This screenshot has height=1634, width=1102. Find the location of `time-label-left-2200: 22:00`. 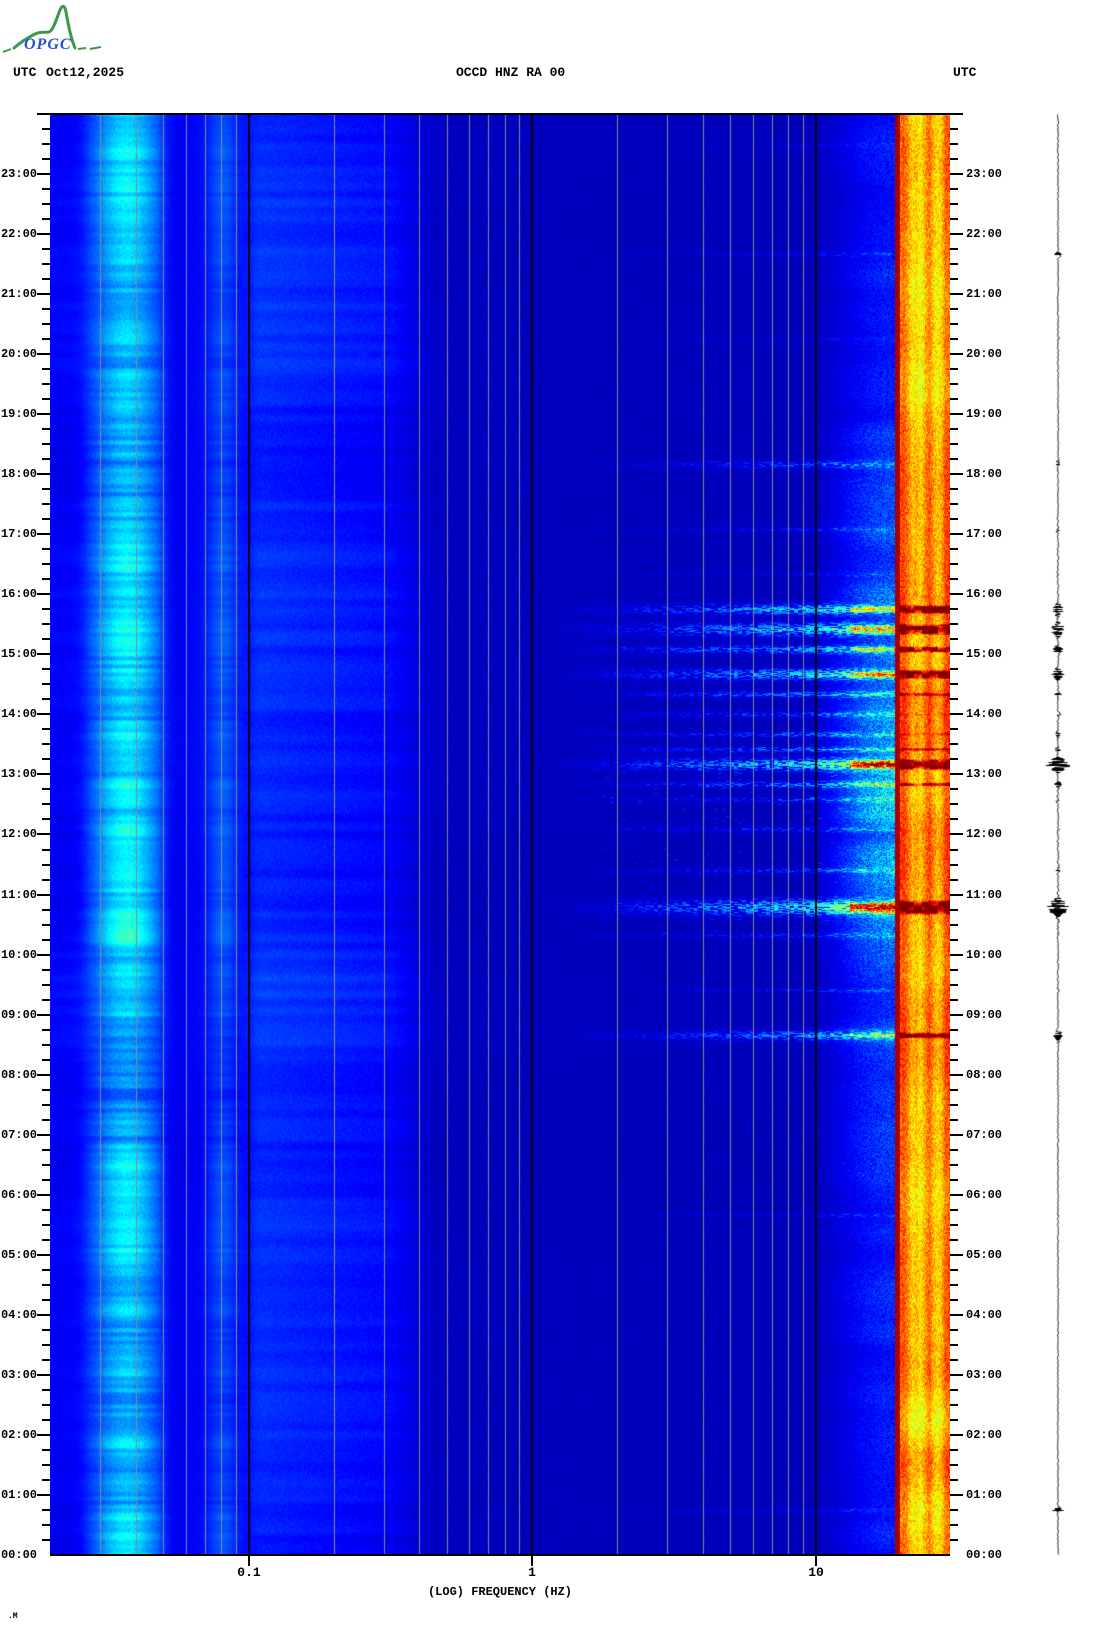

time-label-left-2200: 22:00 is located at coordinates (18, 234).